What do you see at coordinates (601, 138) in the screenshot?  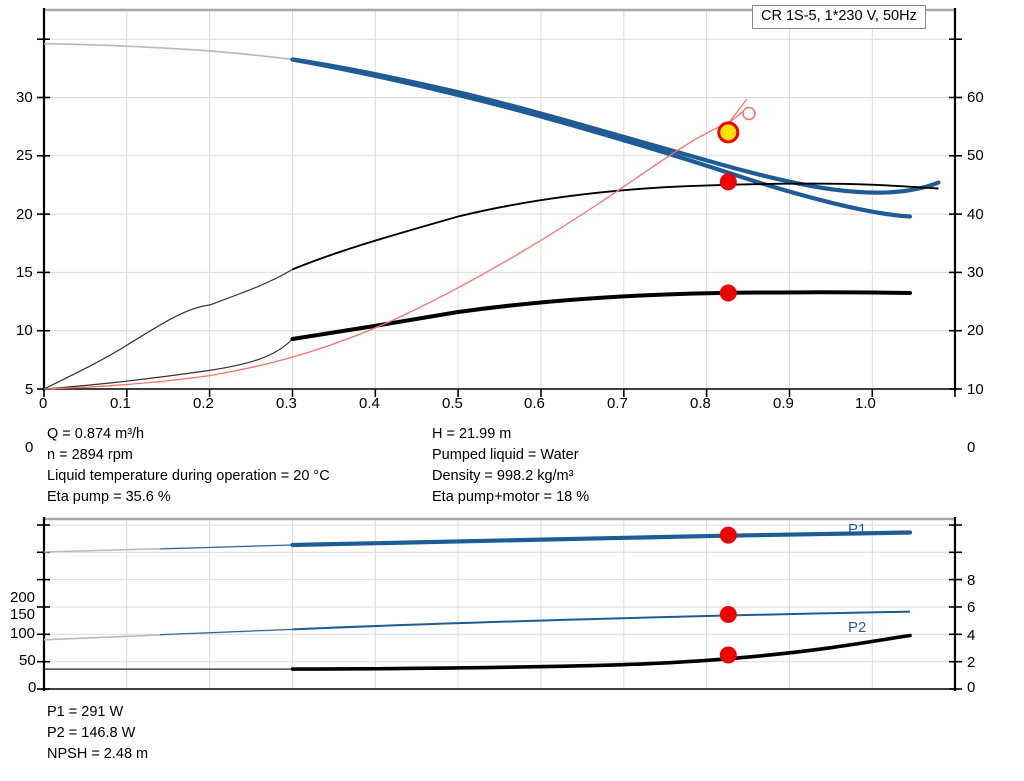 I see `head-curve-main` at bounding box center [601, 138].